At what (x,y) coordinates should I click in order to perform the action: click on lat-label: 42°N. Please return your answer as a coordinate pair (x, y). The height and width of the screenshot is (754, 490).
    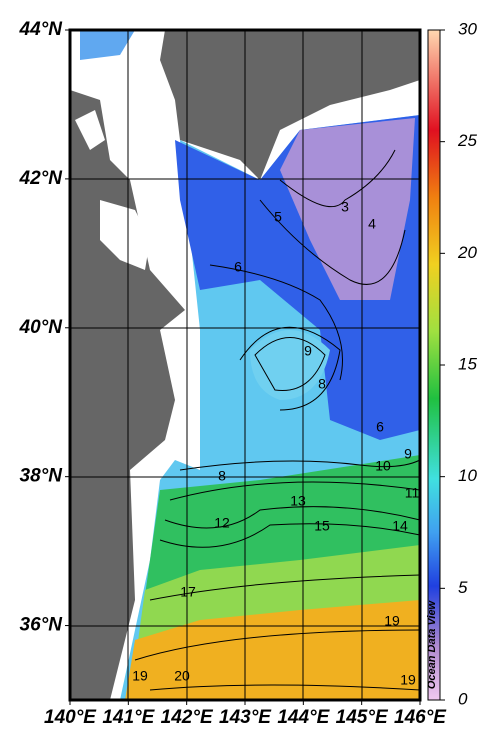
    Looking at the image, I should click on (41, 178).